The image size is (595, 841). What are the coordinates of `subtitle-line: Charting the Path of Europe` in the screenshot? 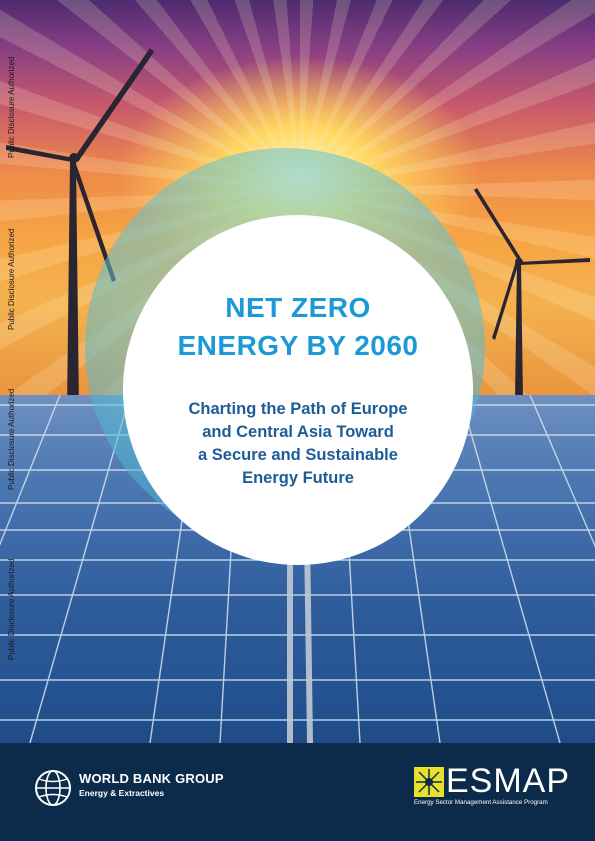 It's located at (298, 409).